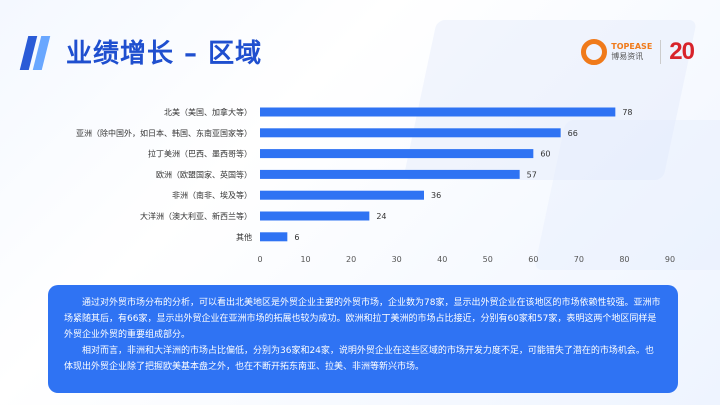  Describe the element at coordinates (196, 216) in the screenshot. I see `category-label: 大洋洲（澳大利亚、新西兰等）` at that location.